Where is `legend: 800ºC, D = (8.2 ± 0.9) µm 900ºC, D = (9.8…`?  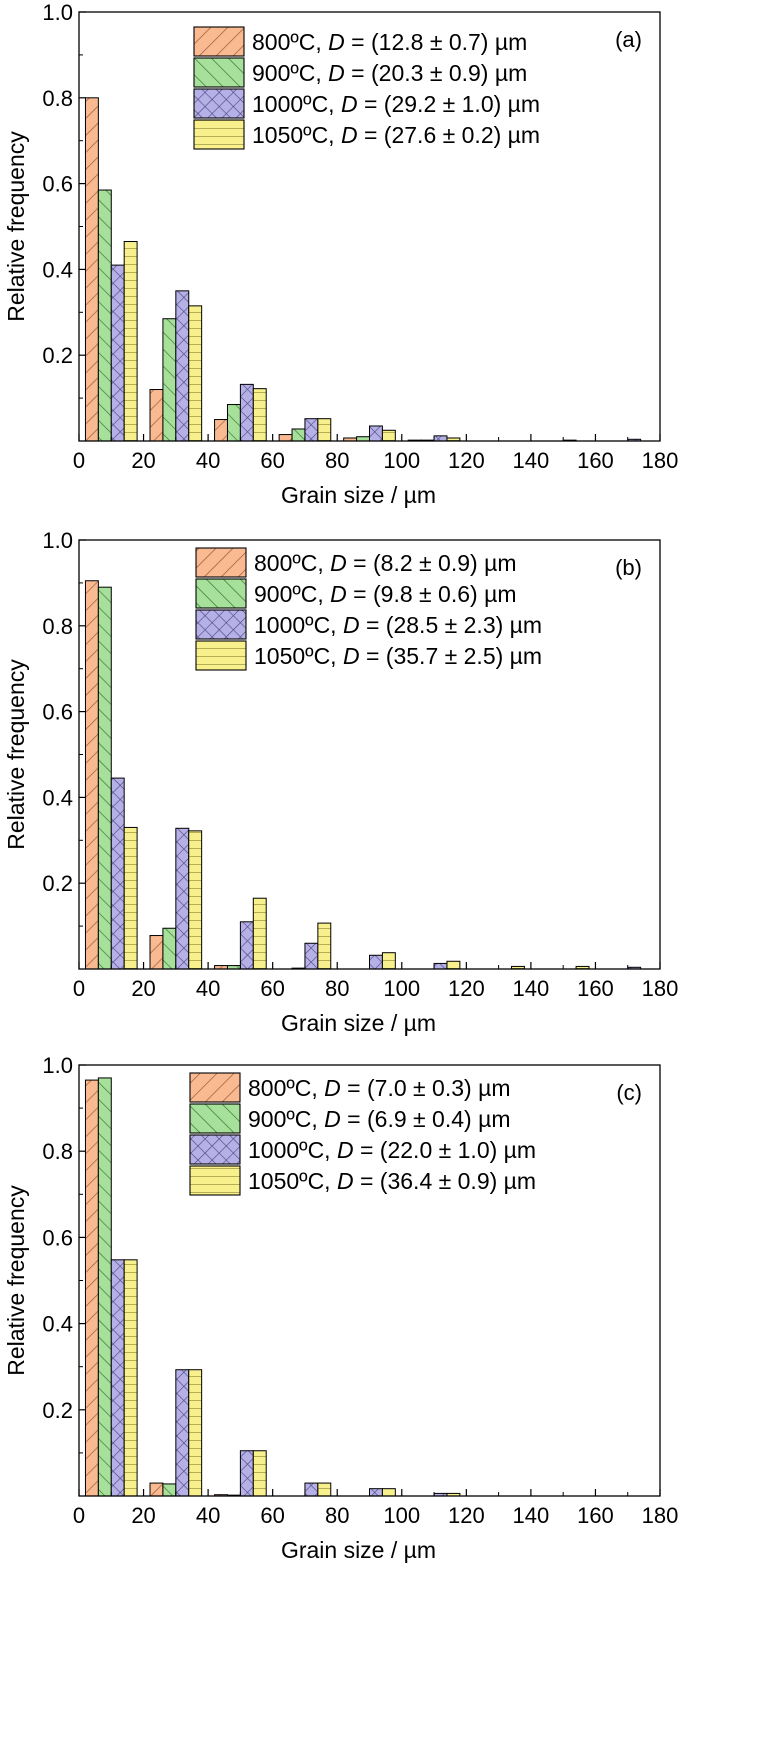 legend: 800ºC, D = (8.2 ± 0.9) µm 900ºC, D = (9.8… is located at coordinates (368, 609).